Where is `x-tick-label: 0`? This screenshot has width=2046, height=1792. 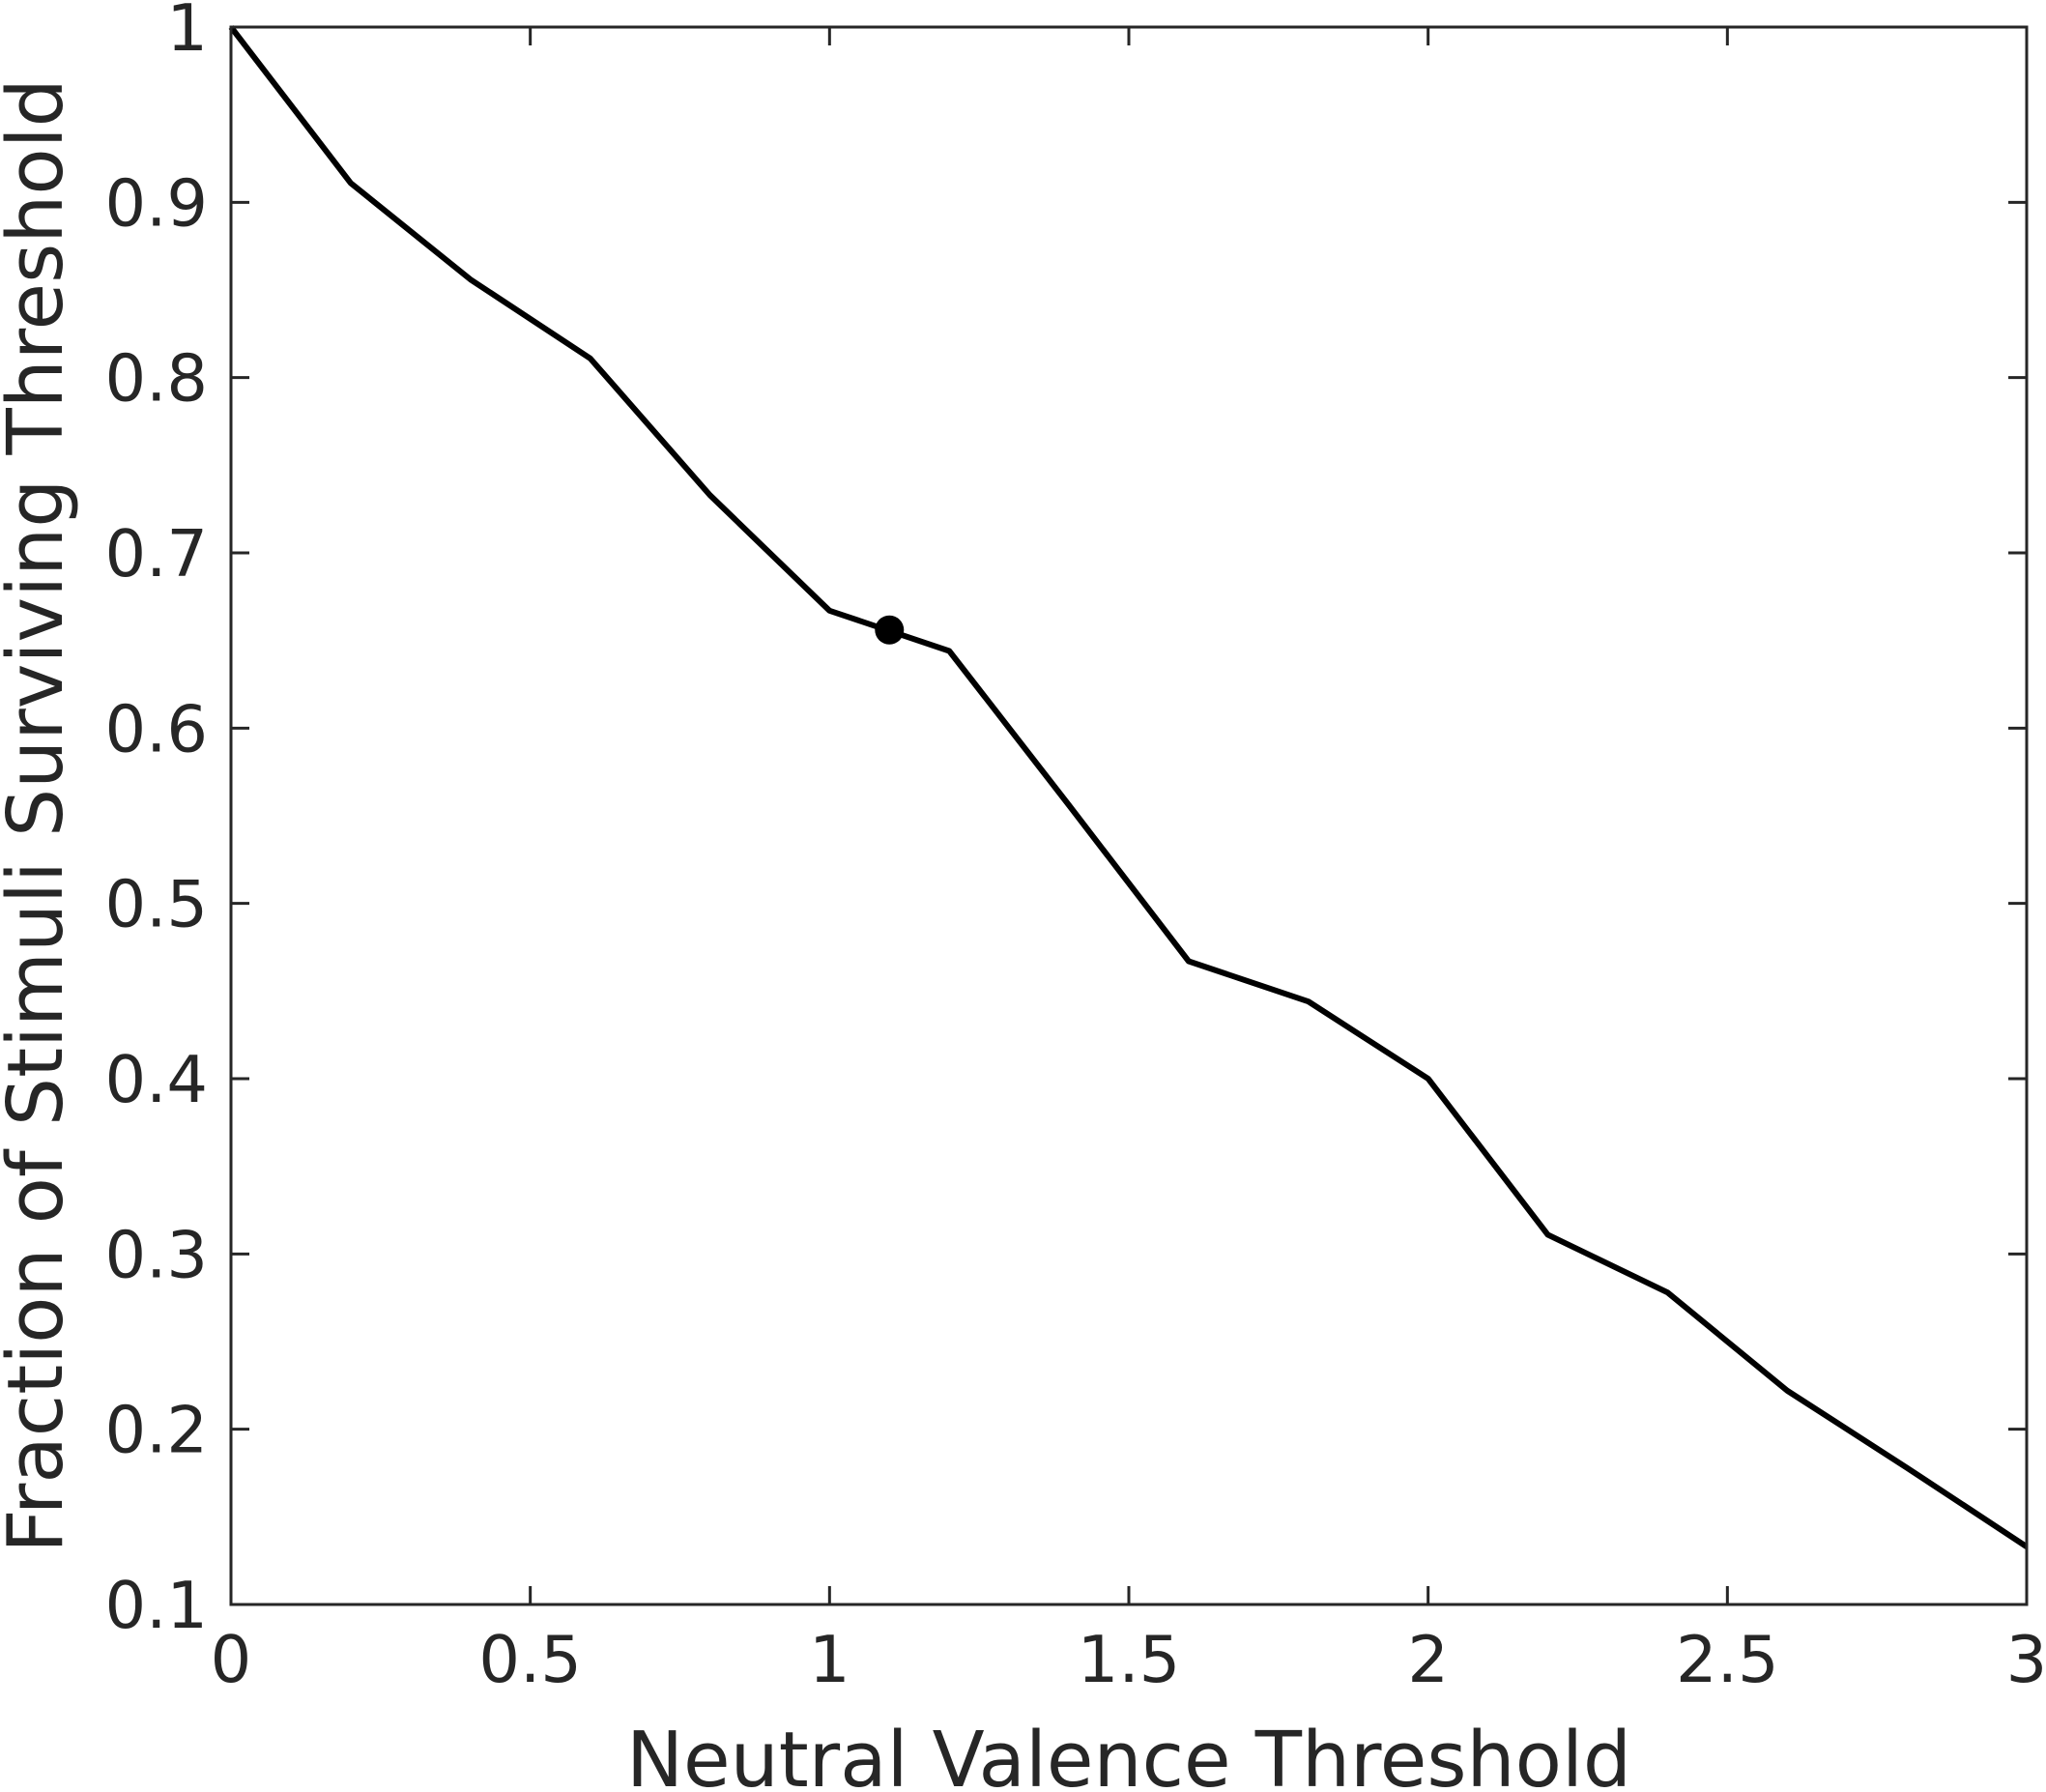
x-tick-label: 0 is located at coordinates (231, 1659).